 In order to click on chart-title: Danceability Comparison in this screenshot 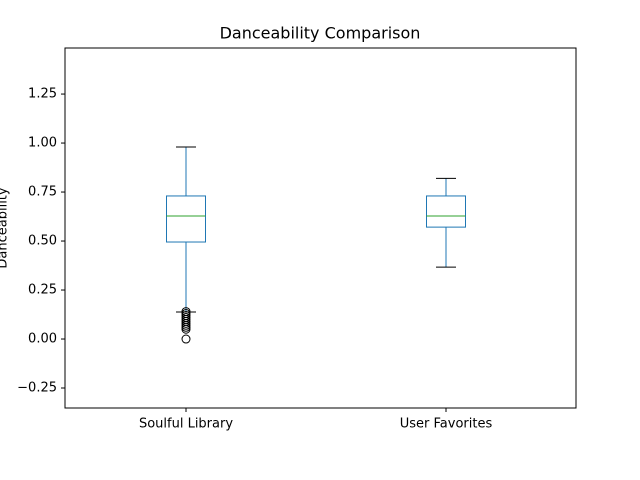, I will do `click(320, 33)`.